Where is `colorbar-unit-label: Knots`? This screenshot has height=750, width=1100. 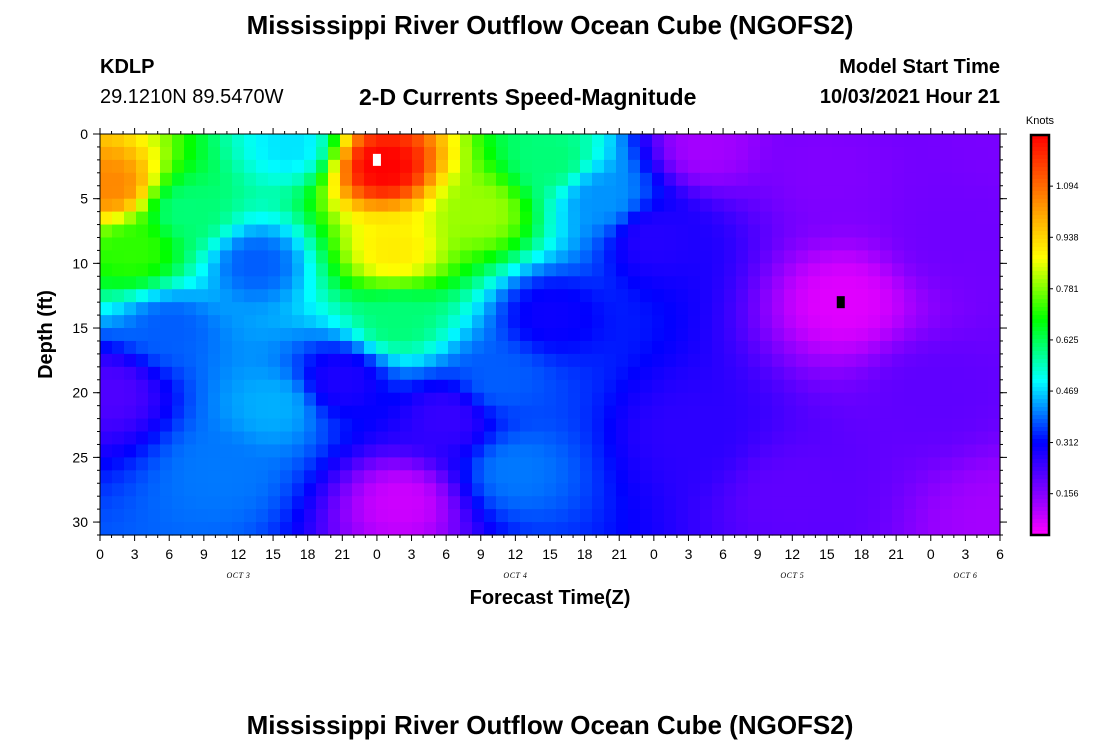
colorbar-unit-label: Knots is located at coordinates (1040, 121).